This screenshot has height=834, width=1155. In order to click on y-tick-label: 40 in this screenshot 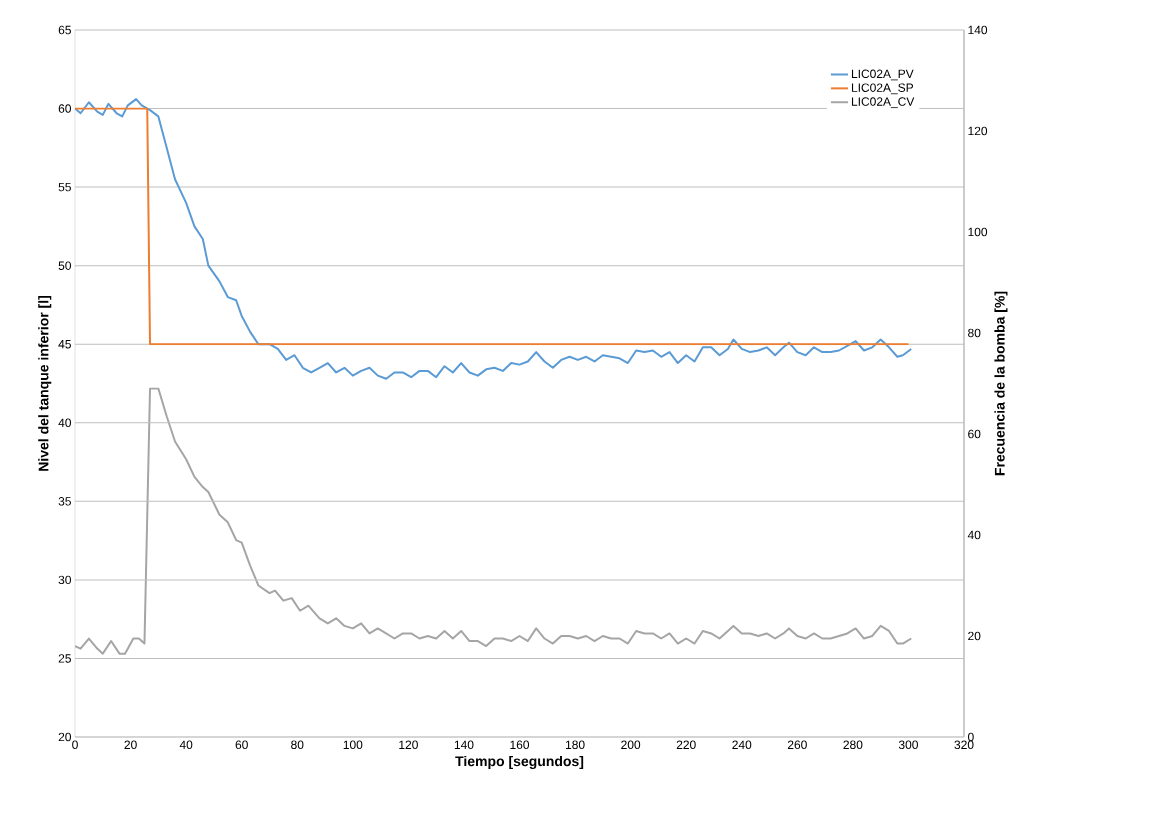, I will do `click(65, 423)`.